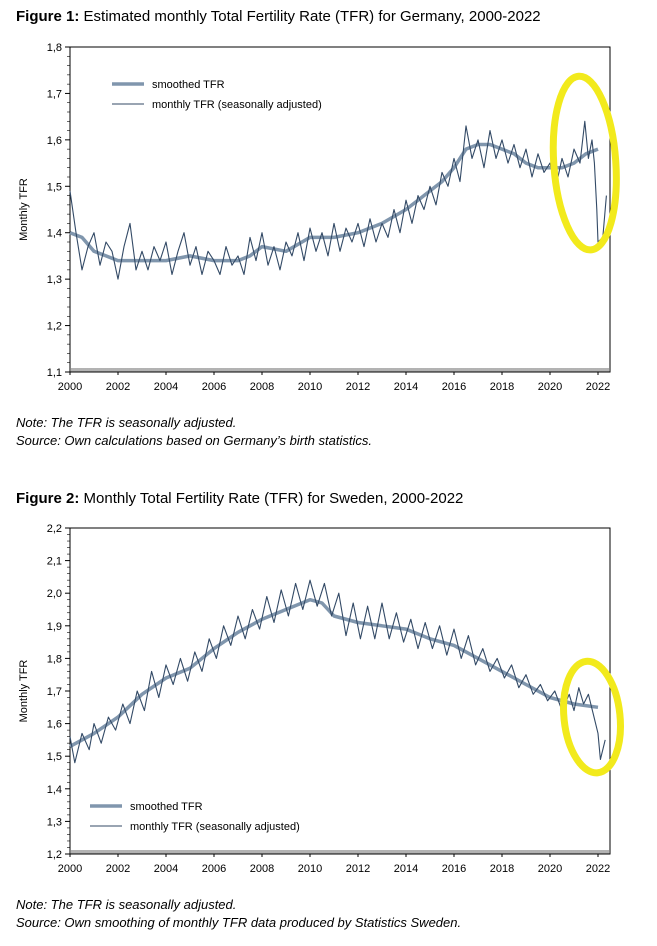 The image size is (657, 946). Describe the element at coordinates (54, 594) in the screenshot. I see `y-tick-label: 2,0` at that location.